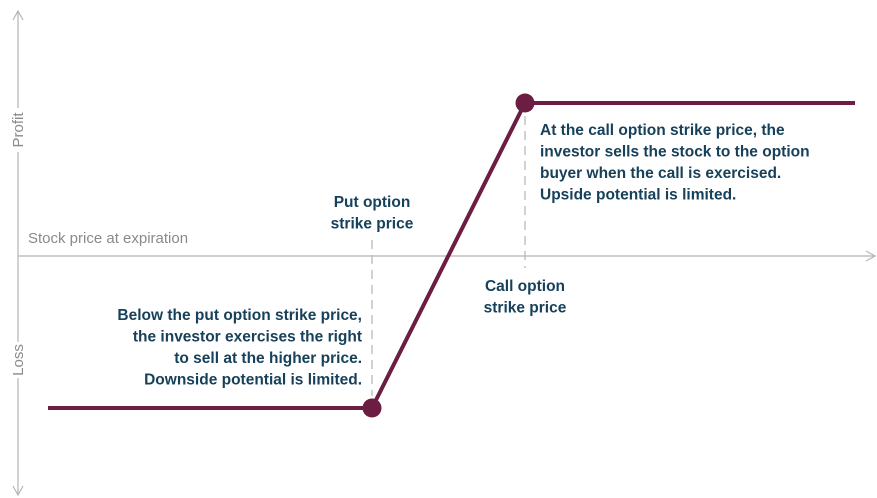 This screenshot has width=877, height=498. What do you see at coordinates (372, 408) in the screenshot?
I see `put-point` at bounding box center [372, 408].